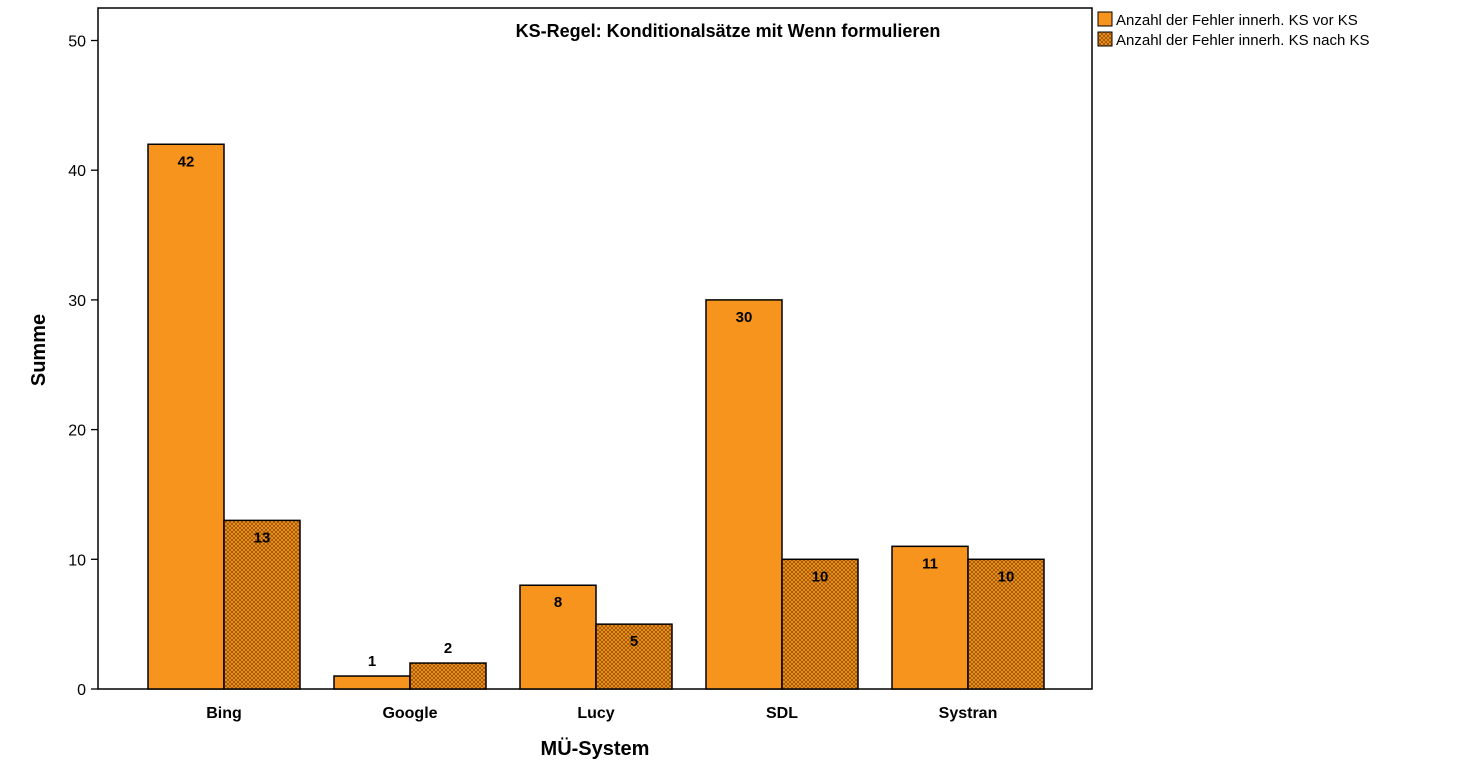 The image size is (1457, 781). I want to click on bar-sdl-vor, so click(744, 494).